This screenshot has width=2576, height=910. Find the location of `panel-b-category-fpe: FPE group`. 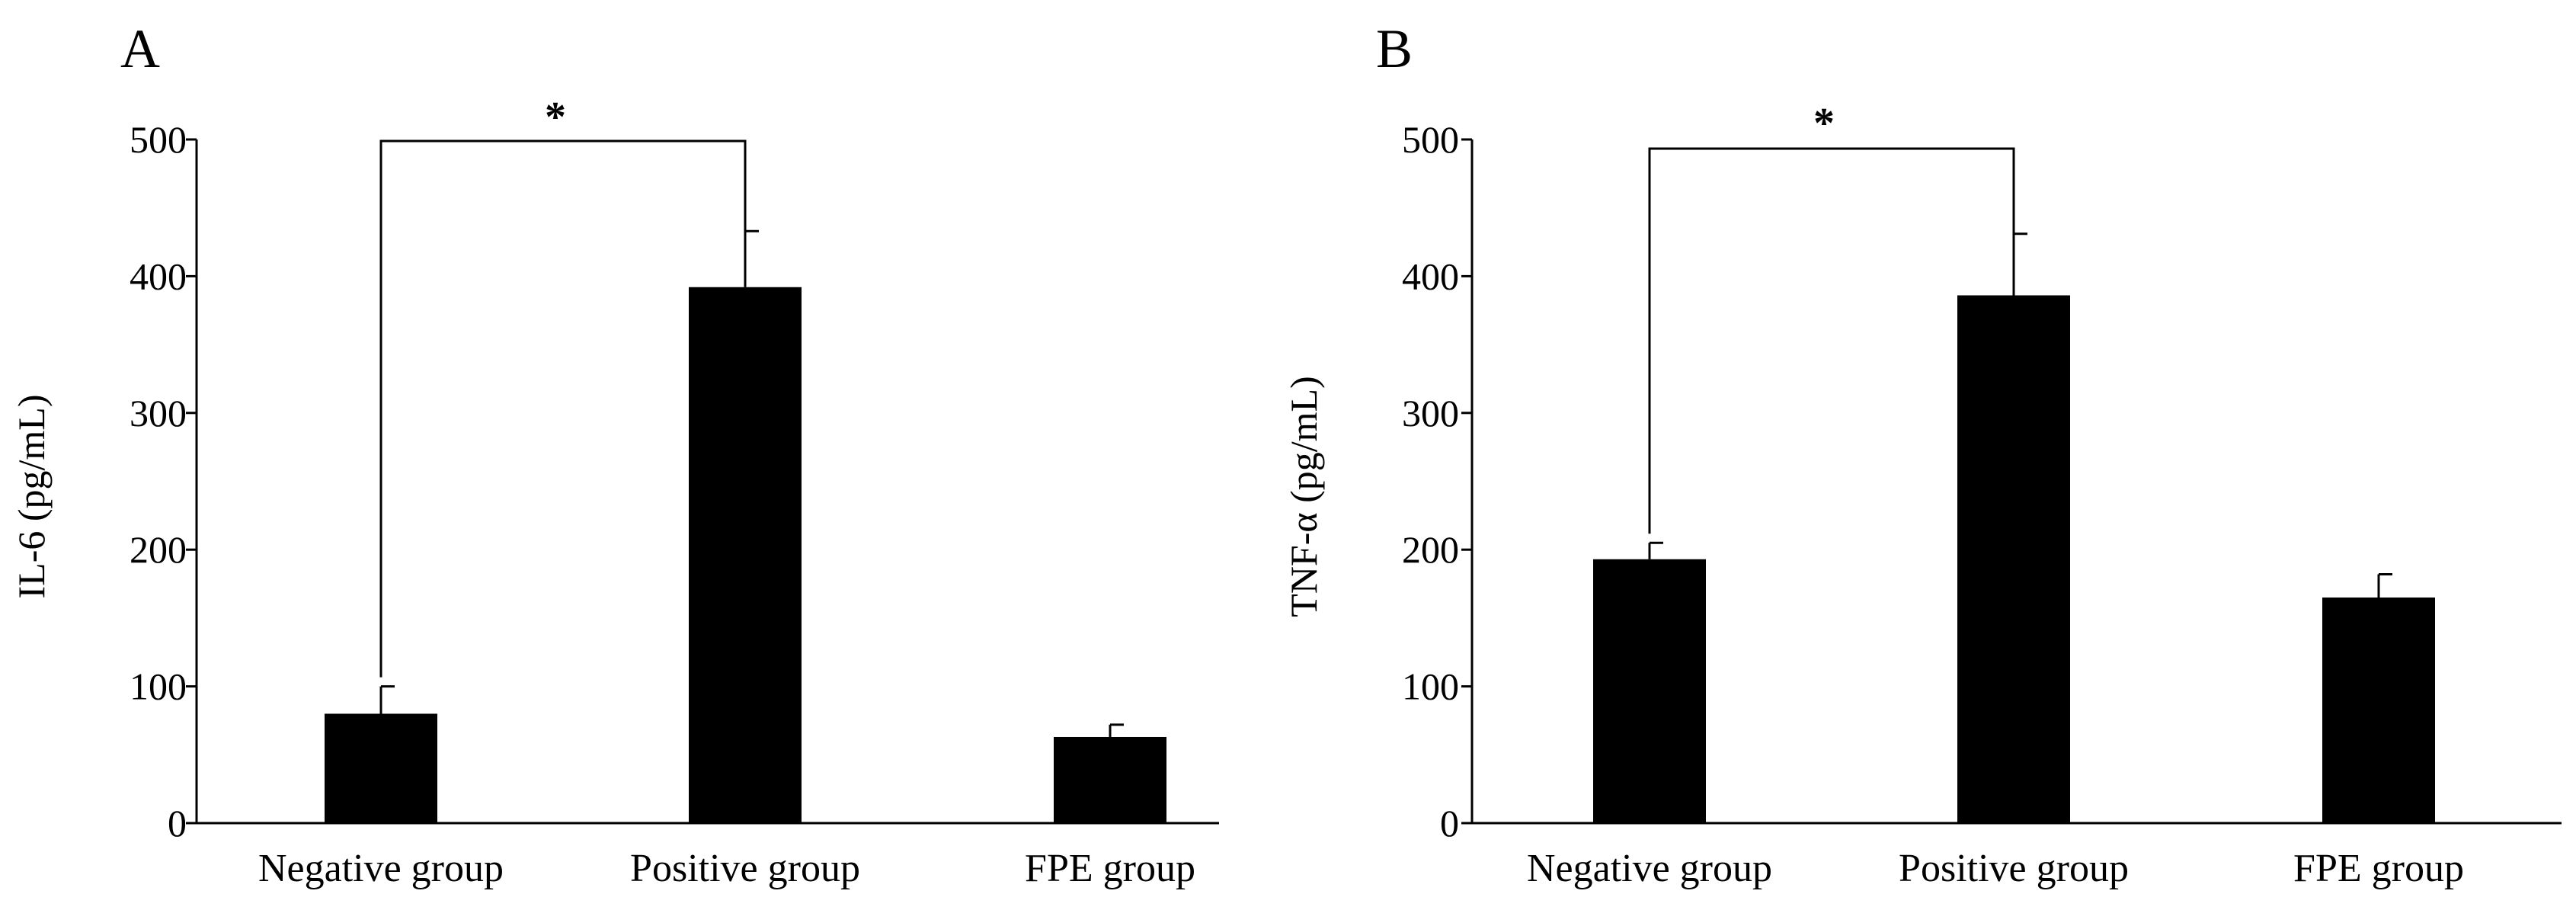

panel-b-category-fpe: FPE group is located at coordinates (2378, 868).